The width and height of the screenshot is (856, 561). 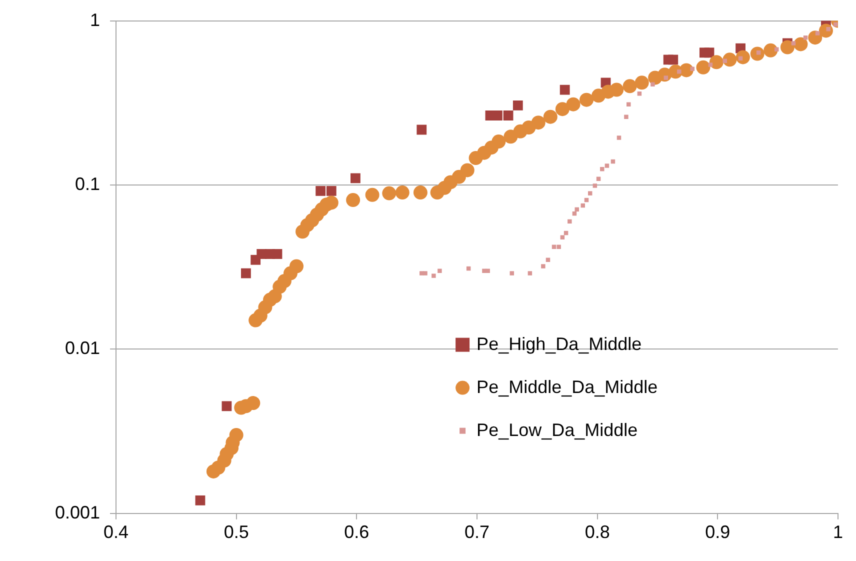 What do you see at coordinates (116, 532) in the screenshot?
I see `x-tick-label: 0.4` at bounding box center [116, 532].